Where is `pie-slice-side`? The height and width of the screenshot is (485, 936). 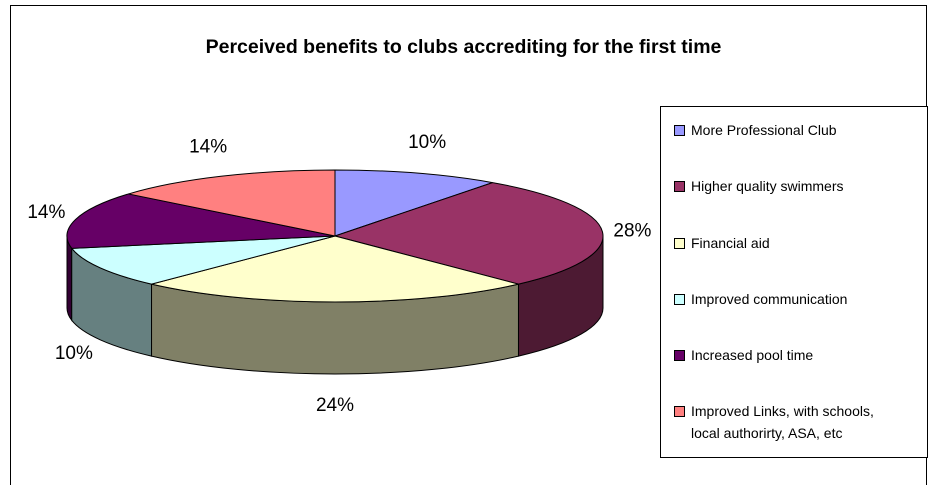 pie-slice-side is located at coordinates (69, 278).